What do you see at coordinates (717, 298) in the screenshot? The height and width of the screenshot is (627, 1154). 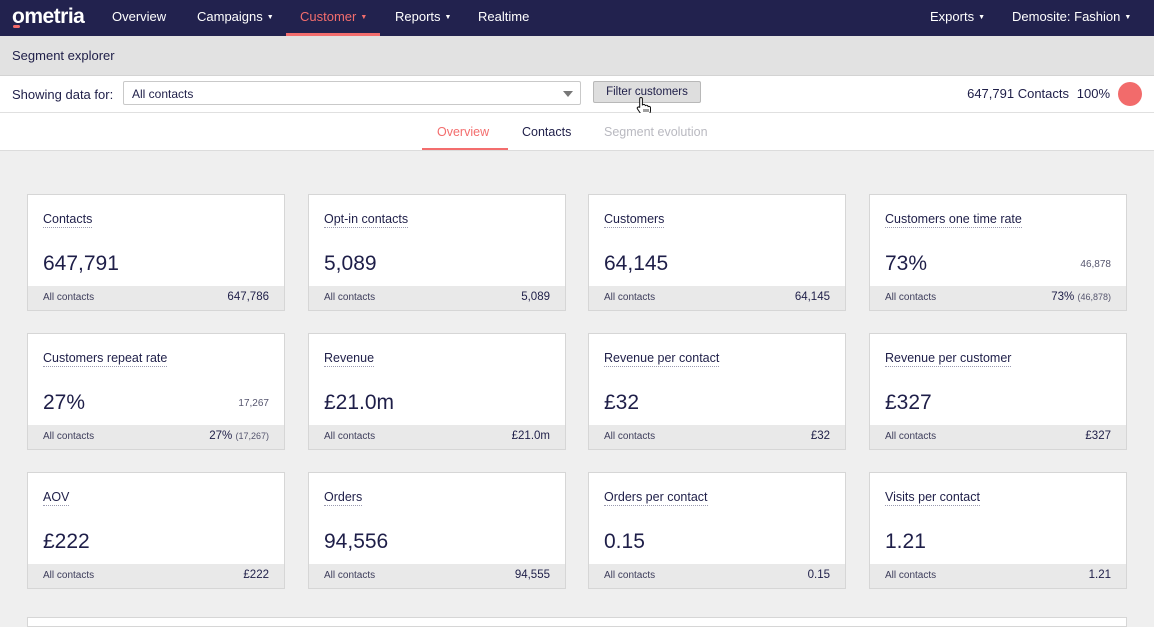 I see `metric-comparison: All contacts 64,145` at bounding box center [717, 298].